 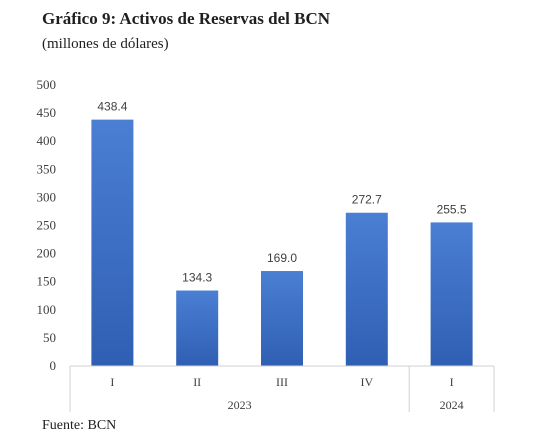 I want to click on chart-subtitle: (millones de dólares), so click(x=105, y=44).